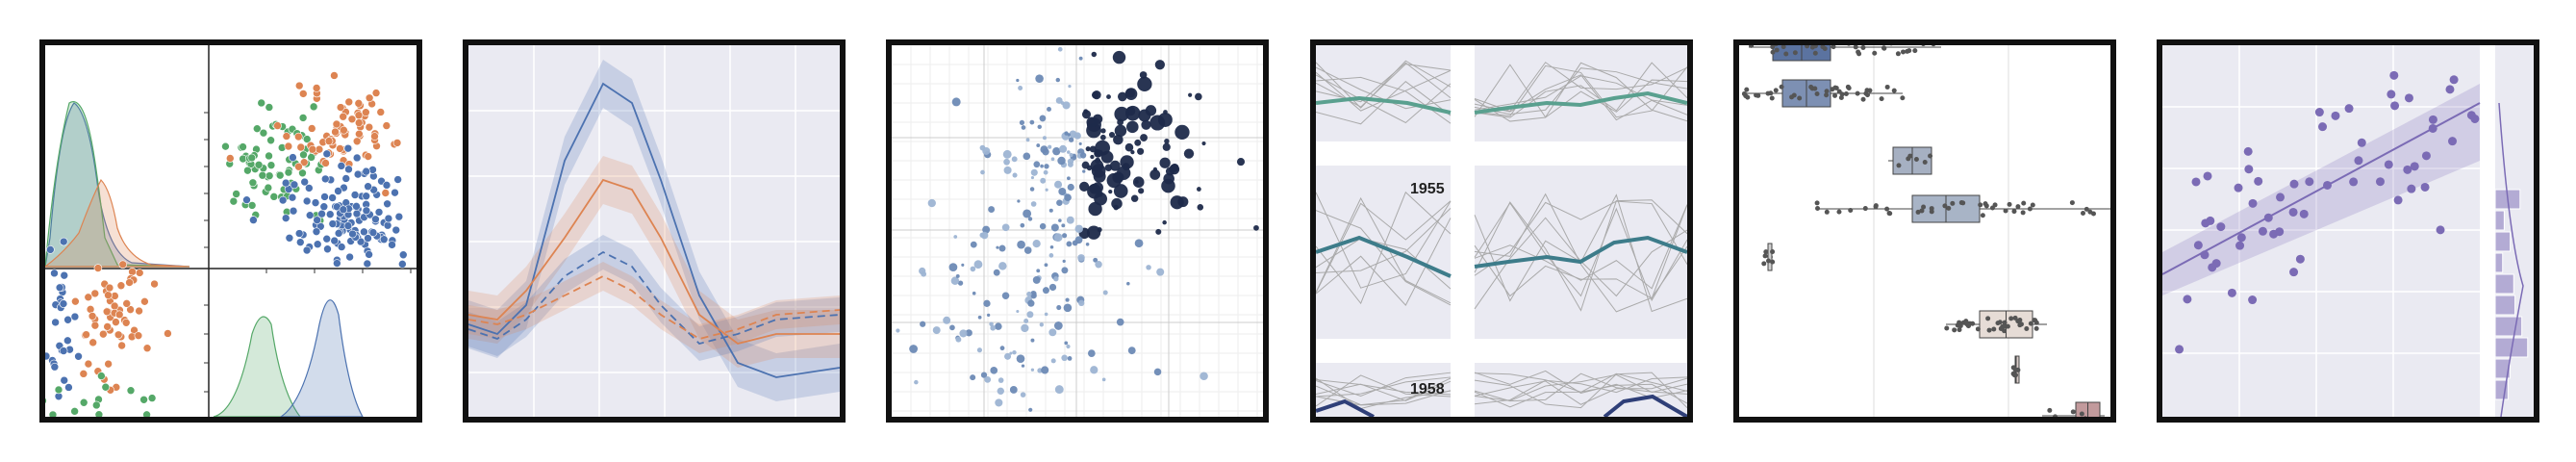 Image resolution: width=2576 pixels, height=462 pixels. I want to click on confidence-band, so click(654, 230).